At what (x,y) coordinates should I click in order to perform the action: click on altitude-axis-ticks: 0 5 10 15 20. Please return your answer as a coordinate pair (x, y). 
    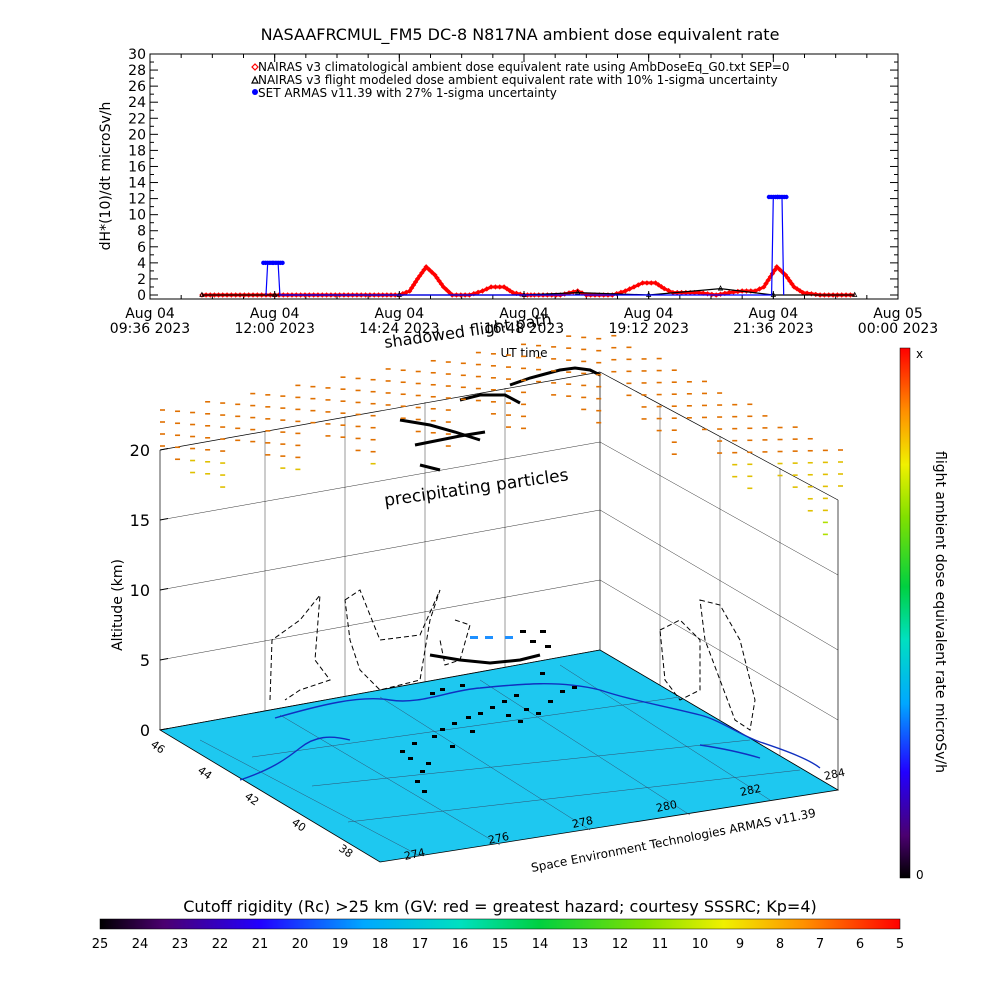
    Looking at the image, I should click on (149, 590).